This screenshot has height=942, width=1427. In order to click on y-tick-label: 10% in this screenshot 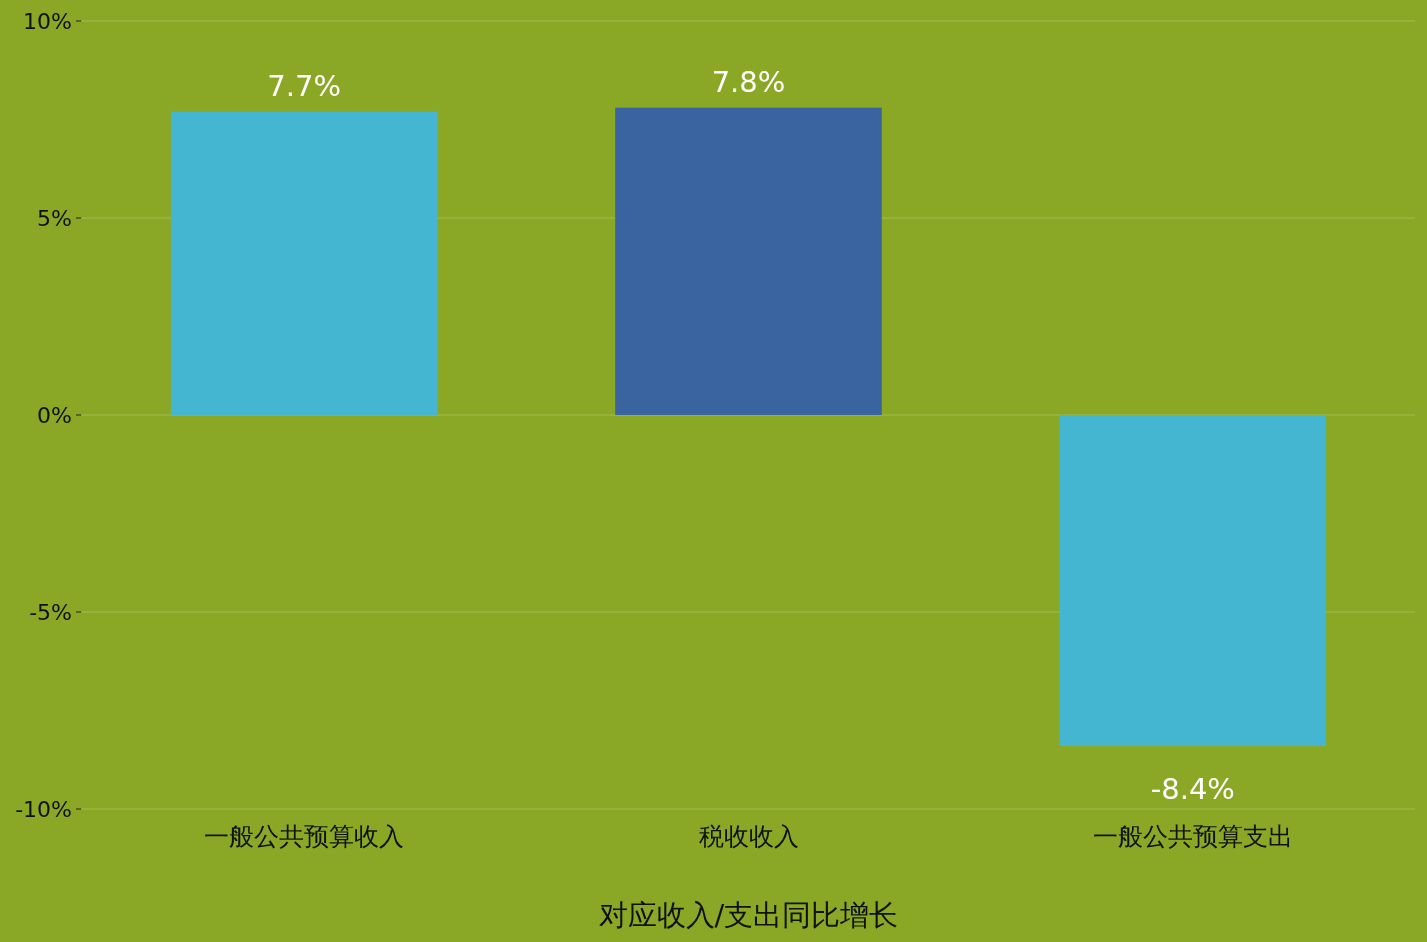, I will do `click(47, 21)`.